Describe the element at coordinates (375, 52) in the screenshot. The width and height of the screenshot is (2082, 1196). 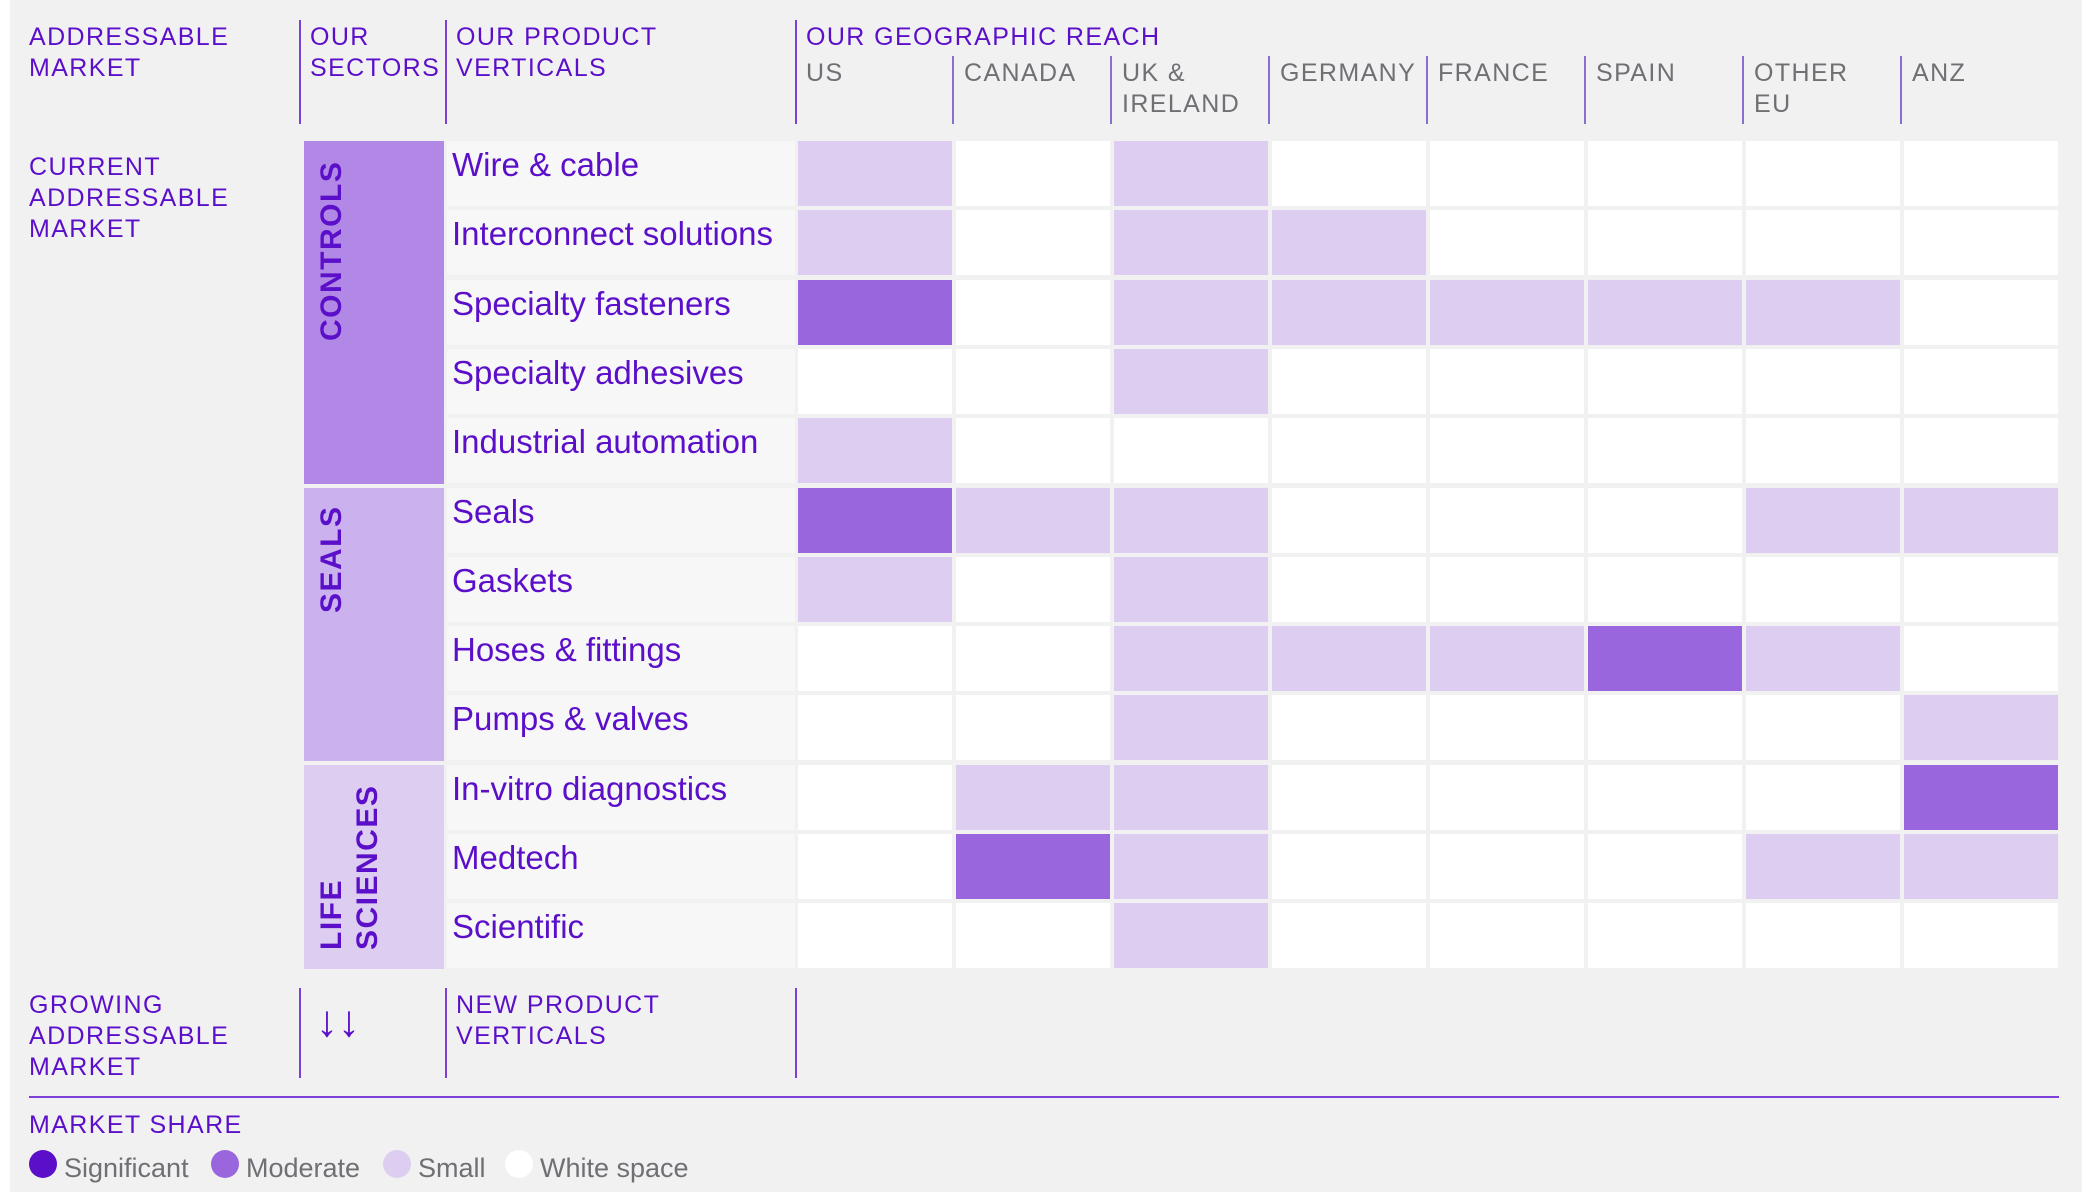
I see `our-sectors-header: OUR SECTORS` at that location.